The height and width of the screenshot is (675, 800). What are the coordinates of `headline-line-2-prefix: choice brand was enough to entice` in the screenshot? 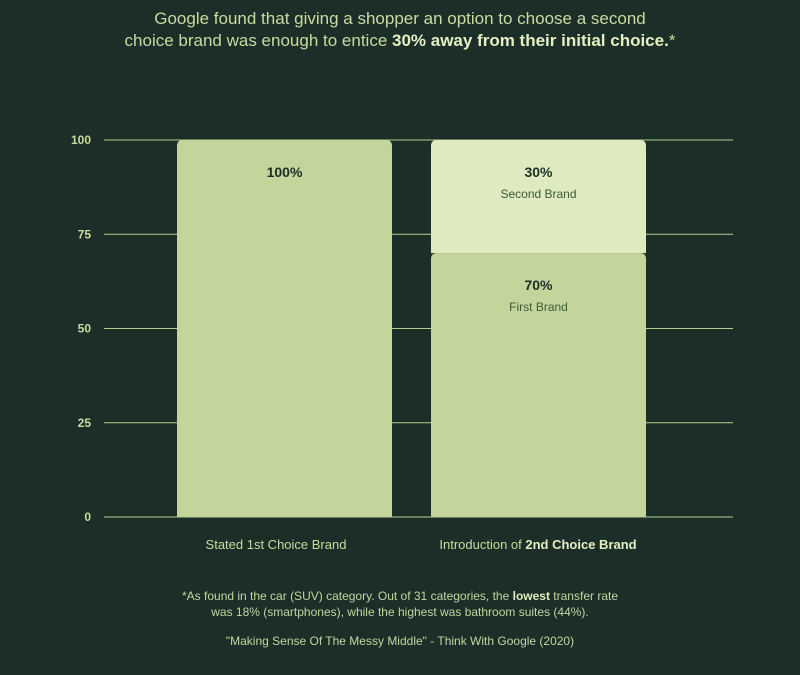 It's located at (258, 40).